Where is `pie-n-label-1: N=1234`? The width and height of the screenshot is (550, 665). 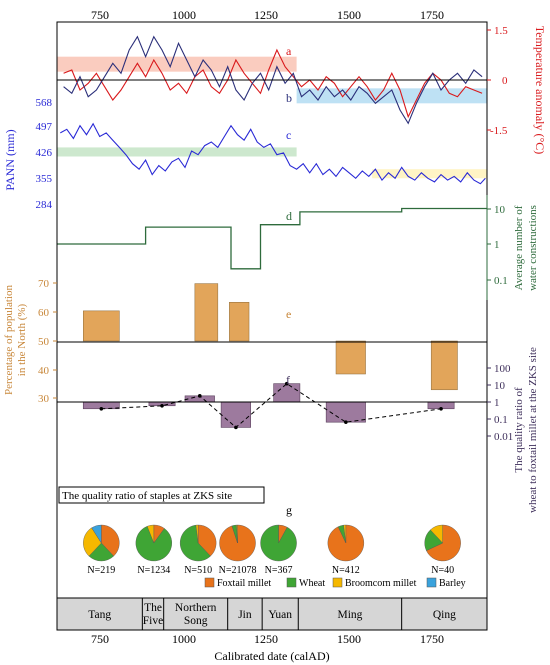 pie-n-label-1: N=1234 is located at coordinates (153, 570).